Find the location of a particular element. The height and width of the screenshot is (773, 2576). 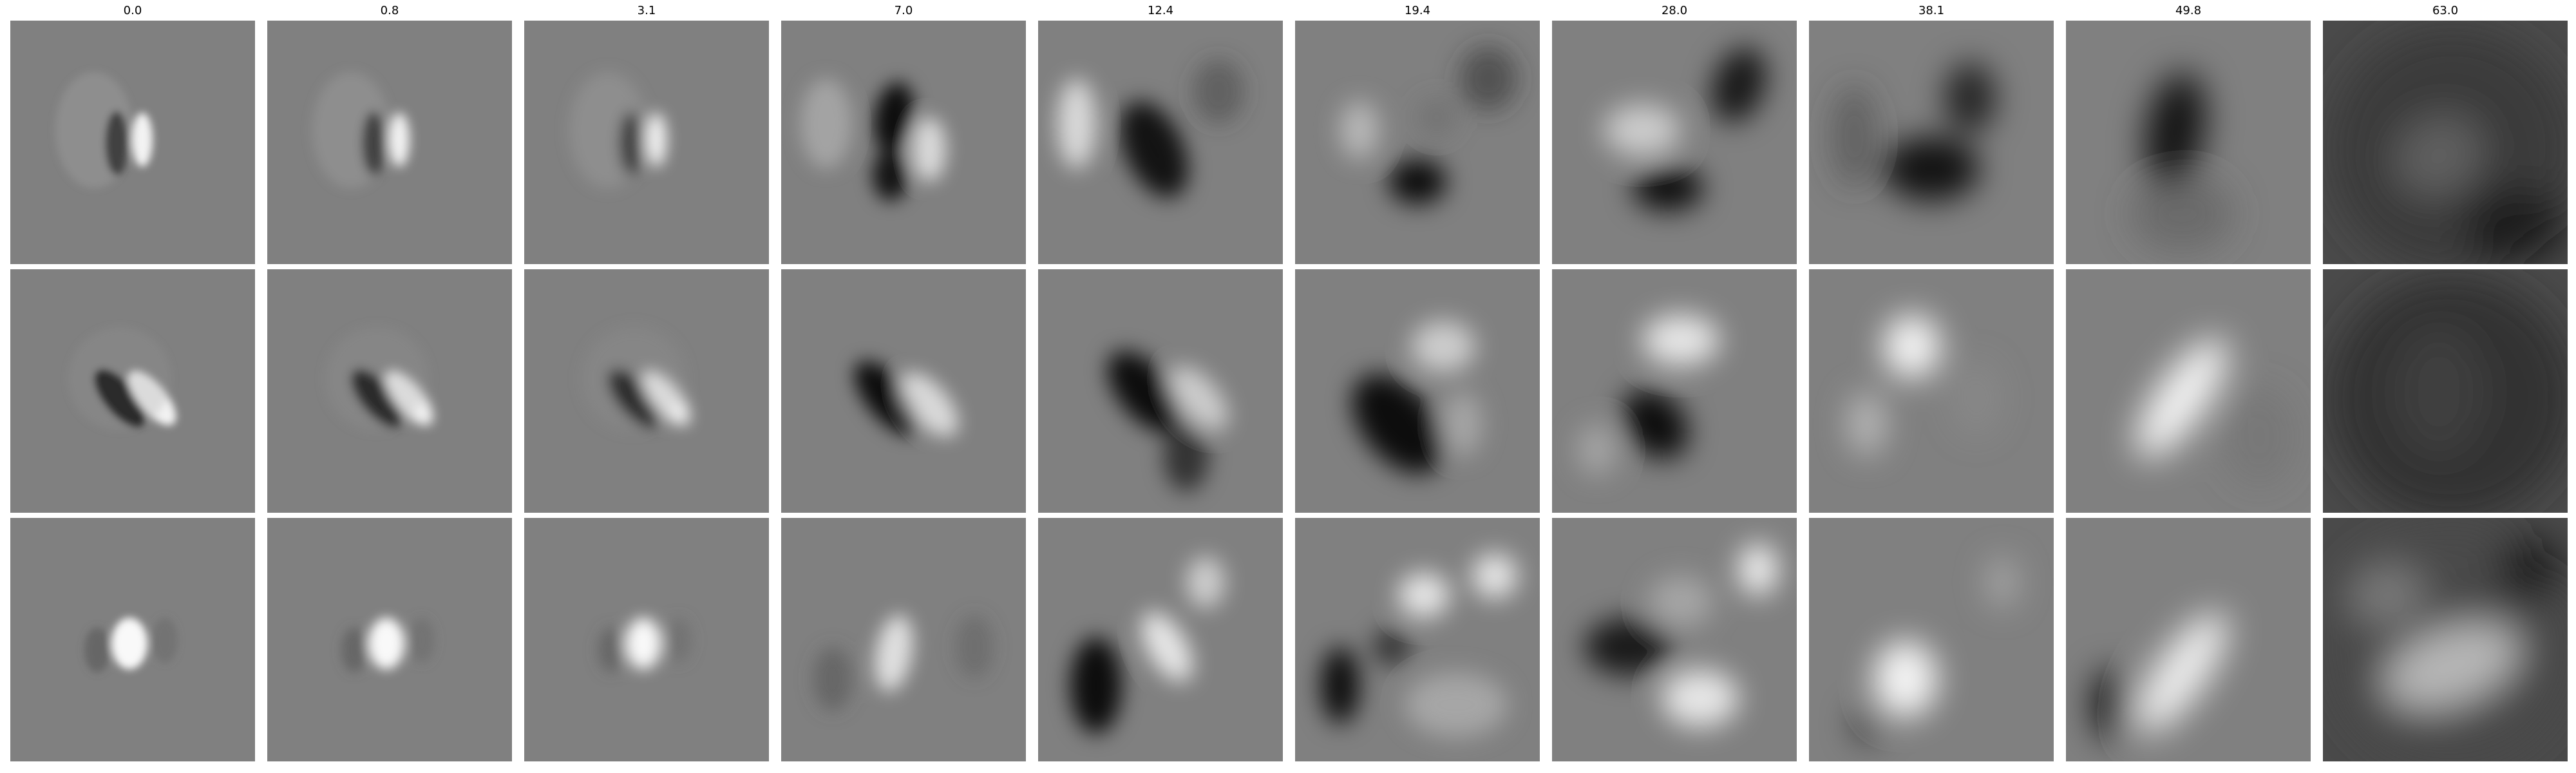

column-title: 49.8 is located at coordinates (2188, 10).